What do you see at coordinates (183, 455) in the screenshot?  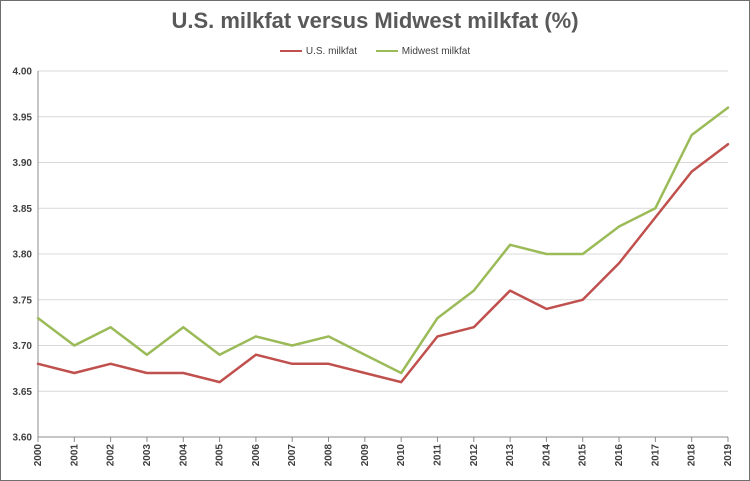 I see `xtick-label-2004: 2004` at bounding box center [183, 455].